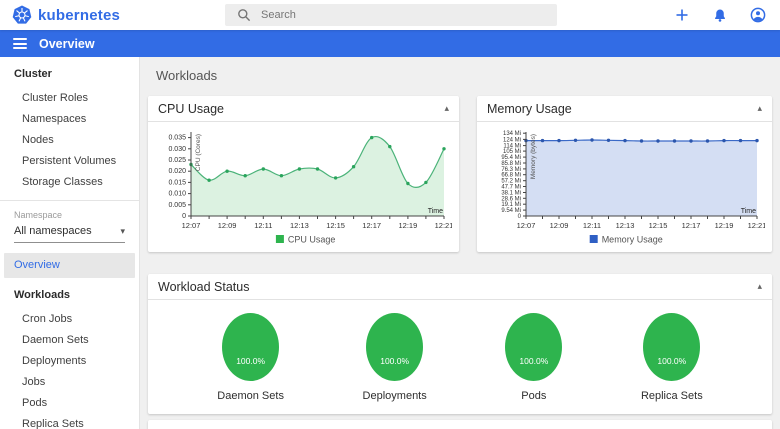 The image size is (780, 429). What do you see at coordinates (511, 188) in the screenshot?
I see `svg-text: 47.7 Mi` at bounding box center [511, 188].